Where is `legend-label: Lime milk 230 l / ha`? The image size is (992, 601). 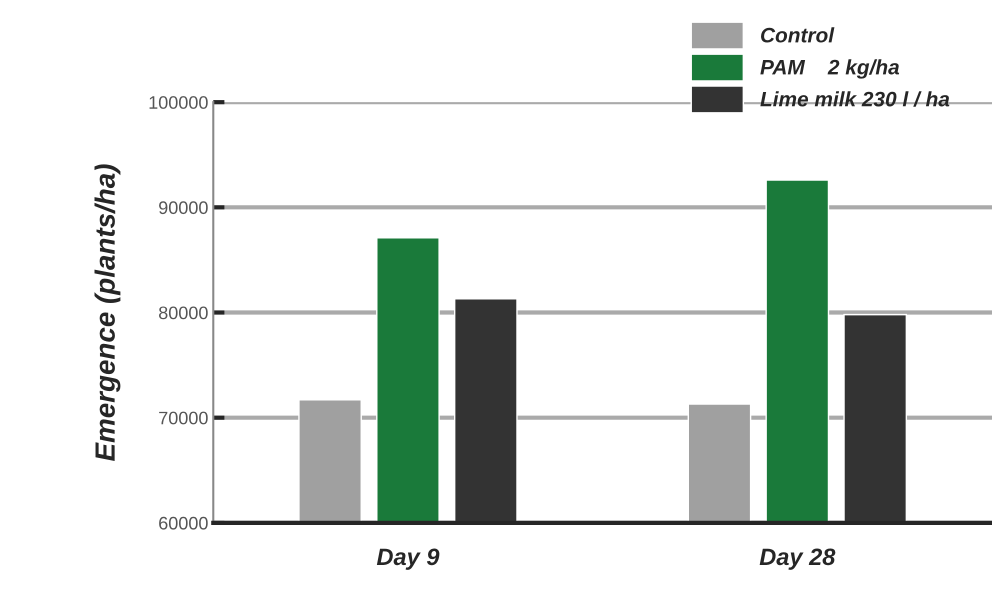 legend-label: Lime milk 230 l / ha is located at coordinates (855, 99).